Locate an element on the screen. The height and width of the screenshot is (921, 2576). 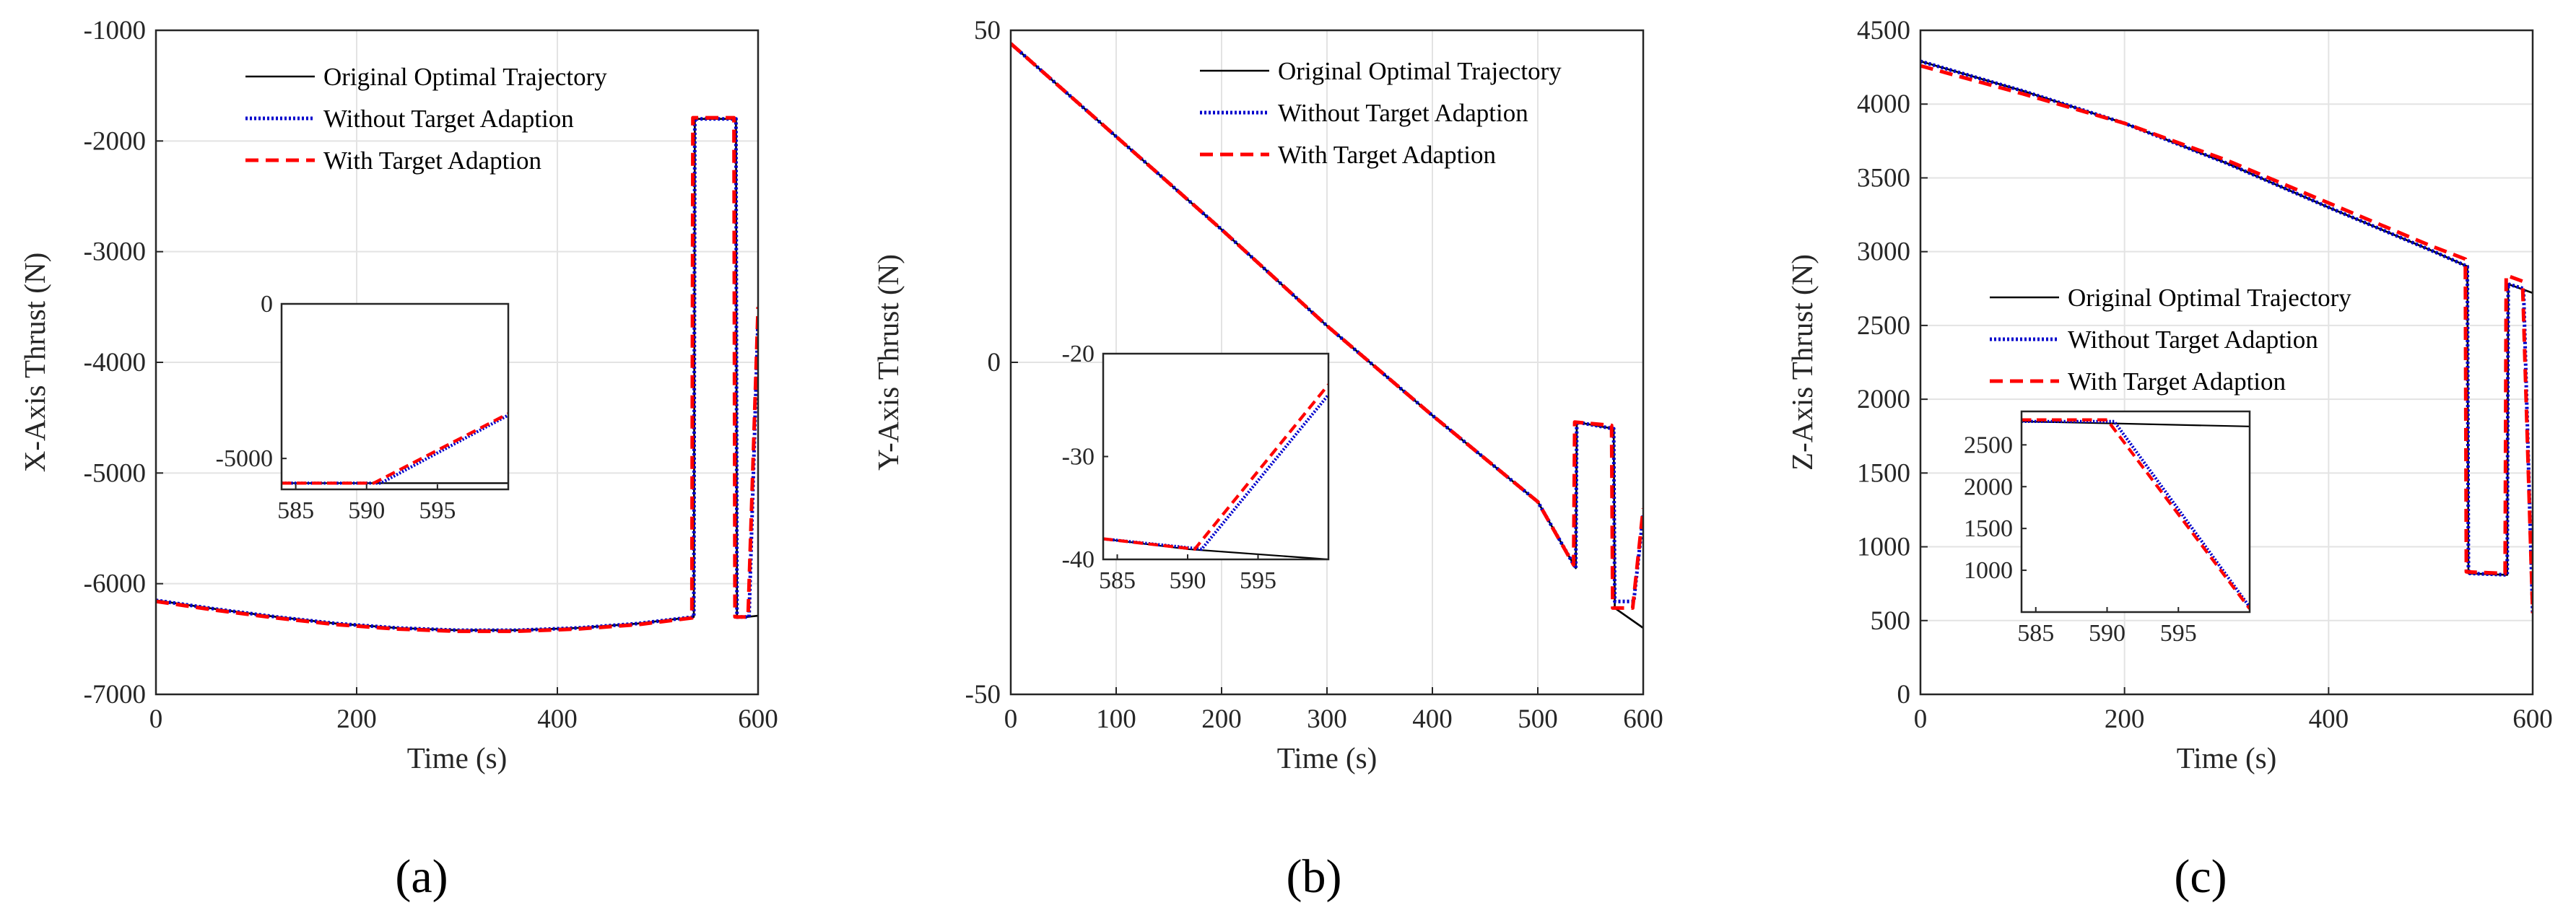
y-tick-label: -50 is located at coordinates (983, 695).